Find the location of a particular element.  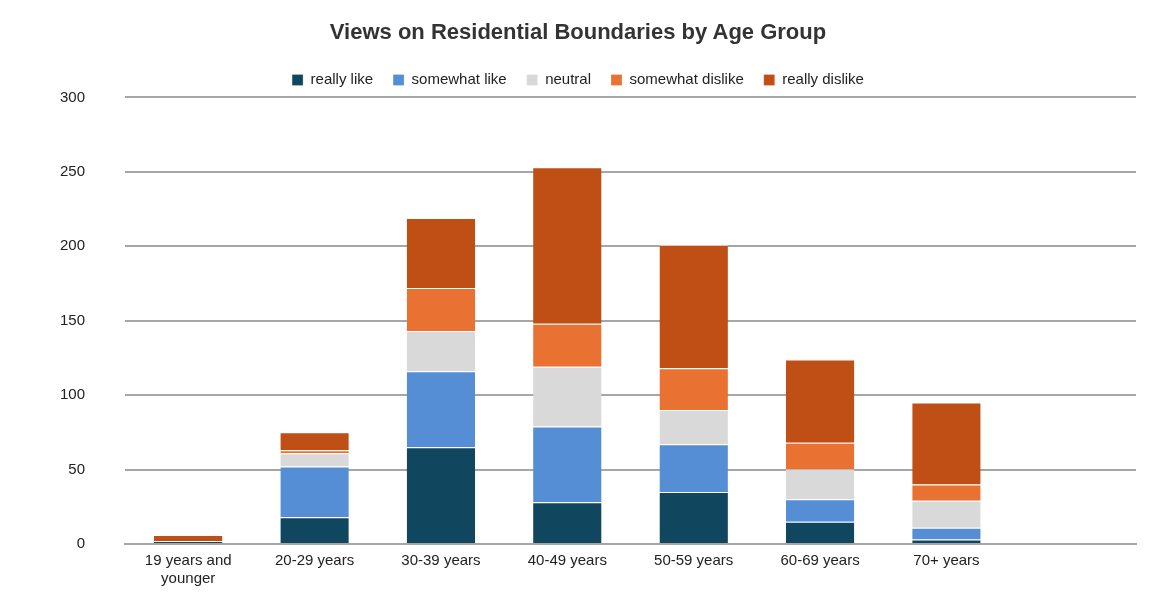

y-tick-label: 50 is located at coordinates (77, 468).